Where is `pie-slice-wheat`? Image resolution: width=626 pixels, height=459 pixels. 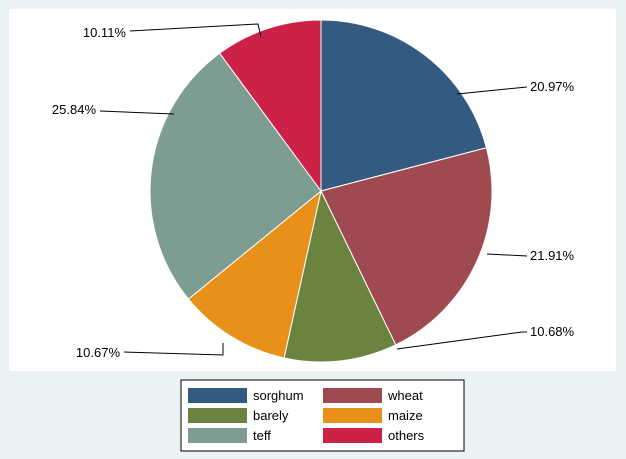 pie-slice-wheat is located at coordinates (406, 246).